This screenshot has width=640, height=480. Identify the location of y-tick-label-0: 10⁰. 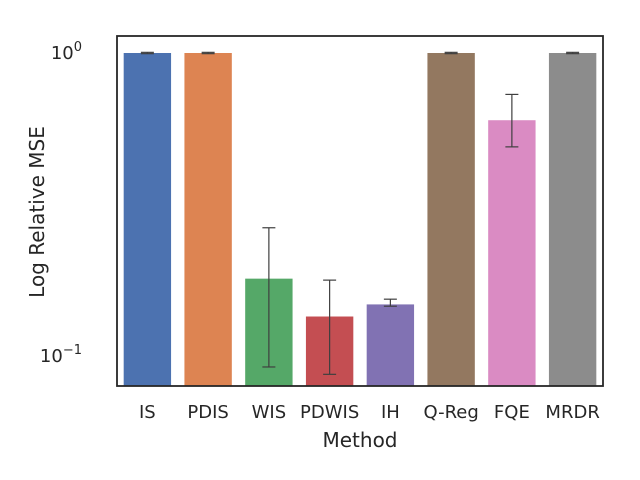
(66, 52).